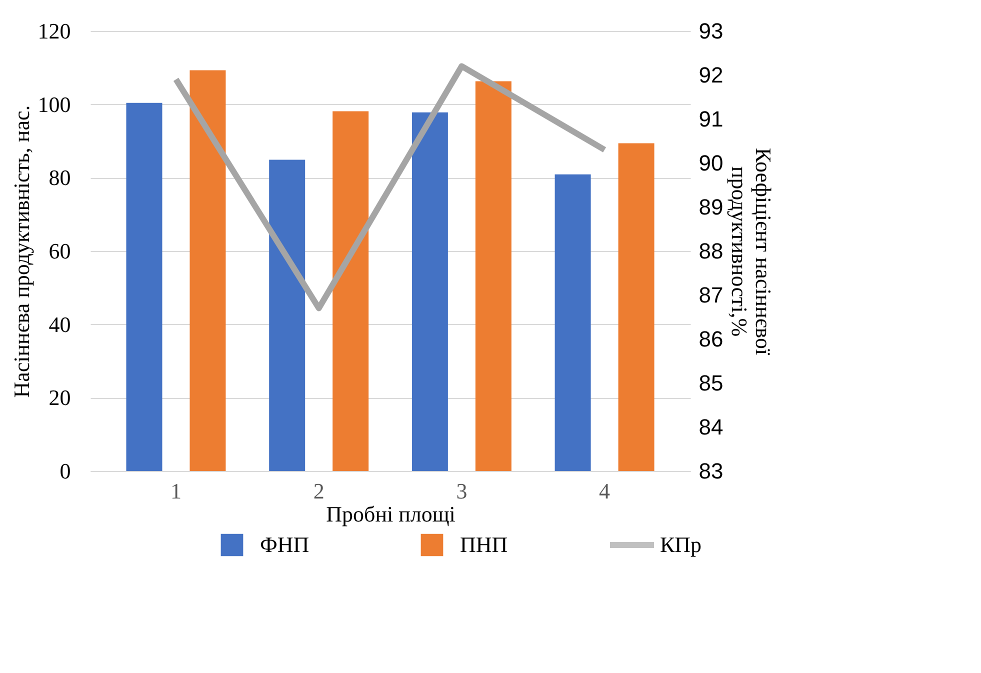 The width and height of the screenshot is (981, 673). Describe the element at coordinates (391, 514) in the screenshot. I see `x-axis-title: Пробні площі` at that location.